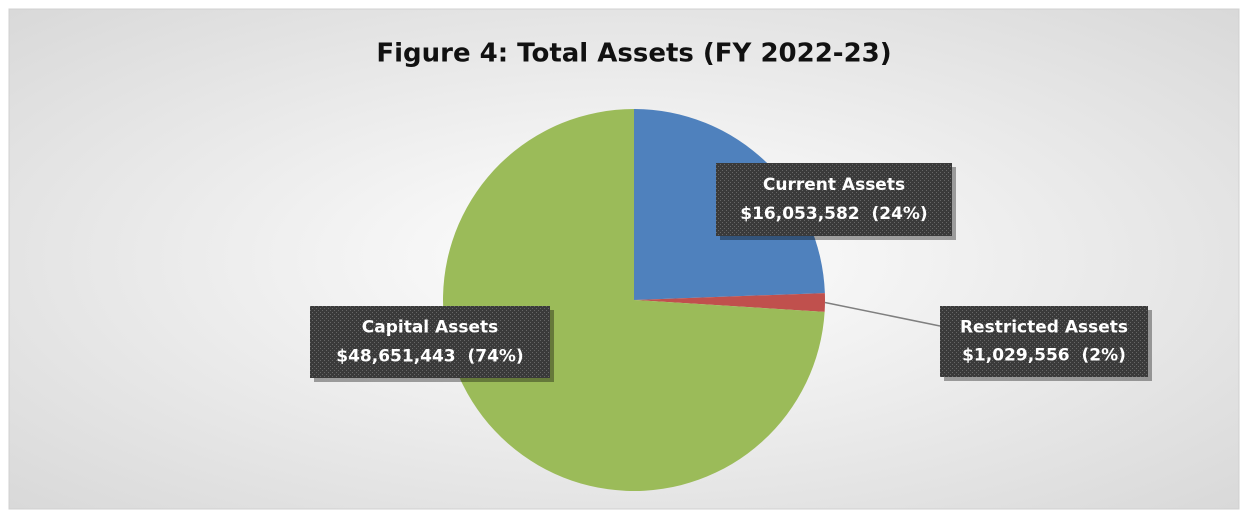 This screenshot has width=1248, height=518. What do you see at coordinates (430, 328) in the screenshot?
I see `label-name: Capital Assets` at bounding box center [430, 328].